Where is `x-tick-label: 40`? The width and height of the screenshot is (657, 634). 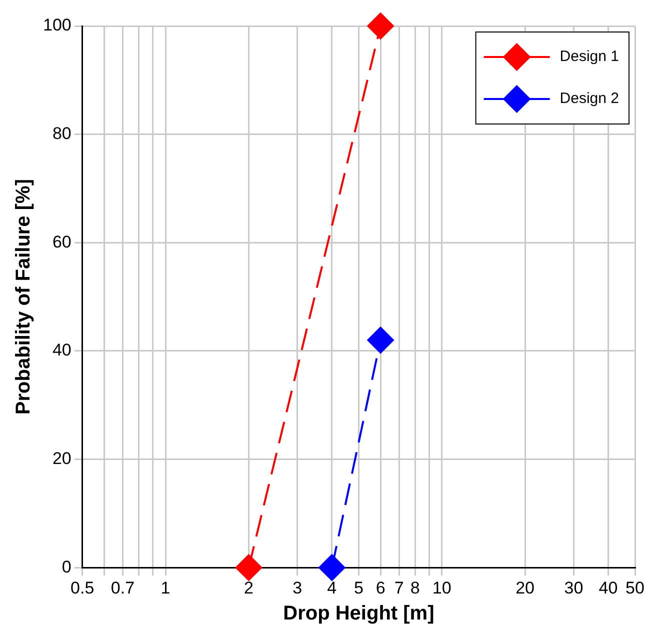 x-tick-label: 40 is located at coordinates (608, 588).